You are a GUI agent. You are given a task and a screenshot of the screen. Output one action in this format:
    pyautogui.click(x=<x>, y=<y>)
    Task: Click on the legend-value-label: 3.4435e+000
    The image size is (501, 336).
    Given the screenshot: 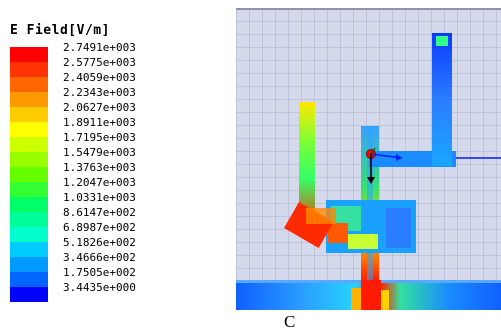 What is the action you would take?
    pyautogui.click(x=99, y=287)
    